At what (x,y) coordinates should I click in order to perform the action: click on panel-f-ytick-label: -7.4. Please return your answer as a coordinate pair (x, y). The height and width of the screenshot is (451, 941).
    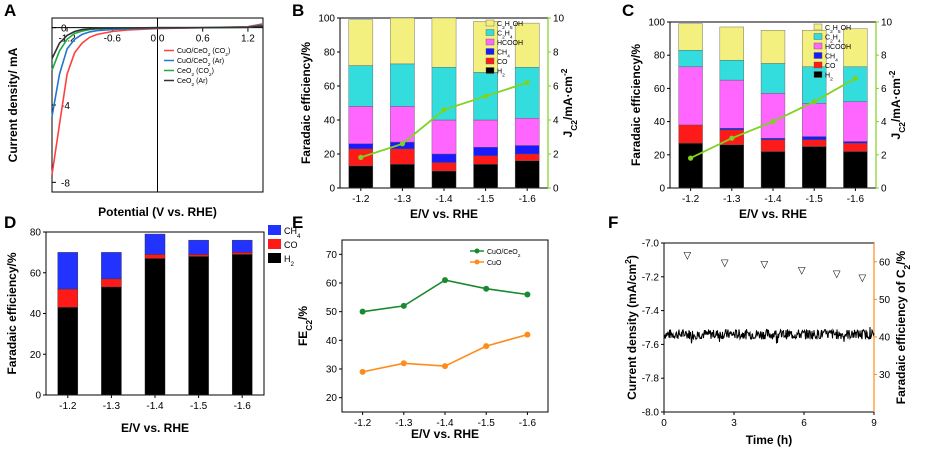
    Looking at the image, I should click on (651, 311).